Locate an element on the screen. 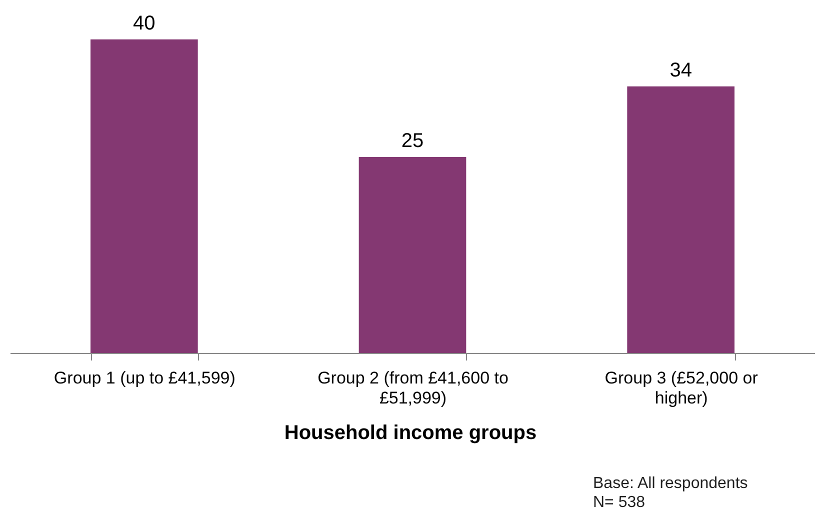 The image size is (821, 519). text: Base: All respondents is located at coordinates (670, 483).